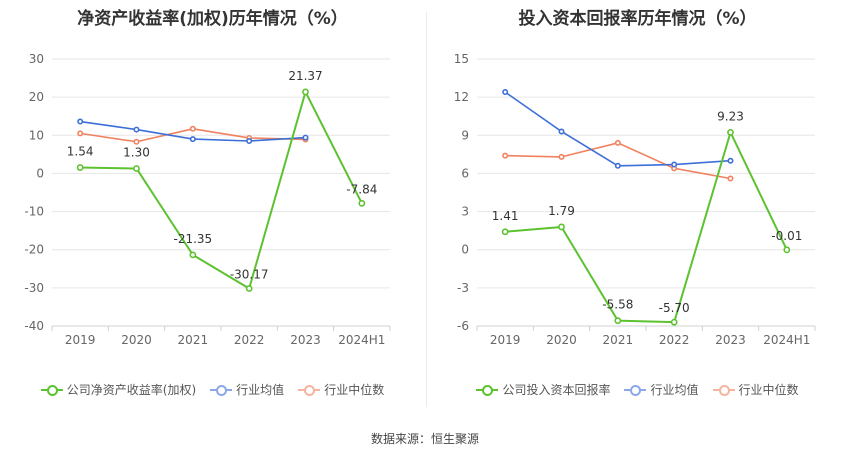 The height and width of the screenshot is (459, 850). I want to click on legend-item-company: 公司投入资本回报率, so click(543, 389).